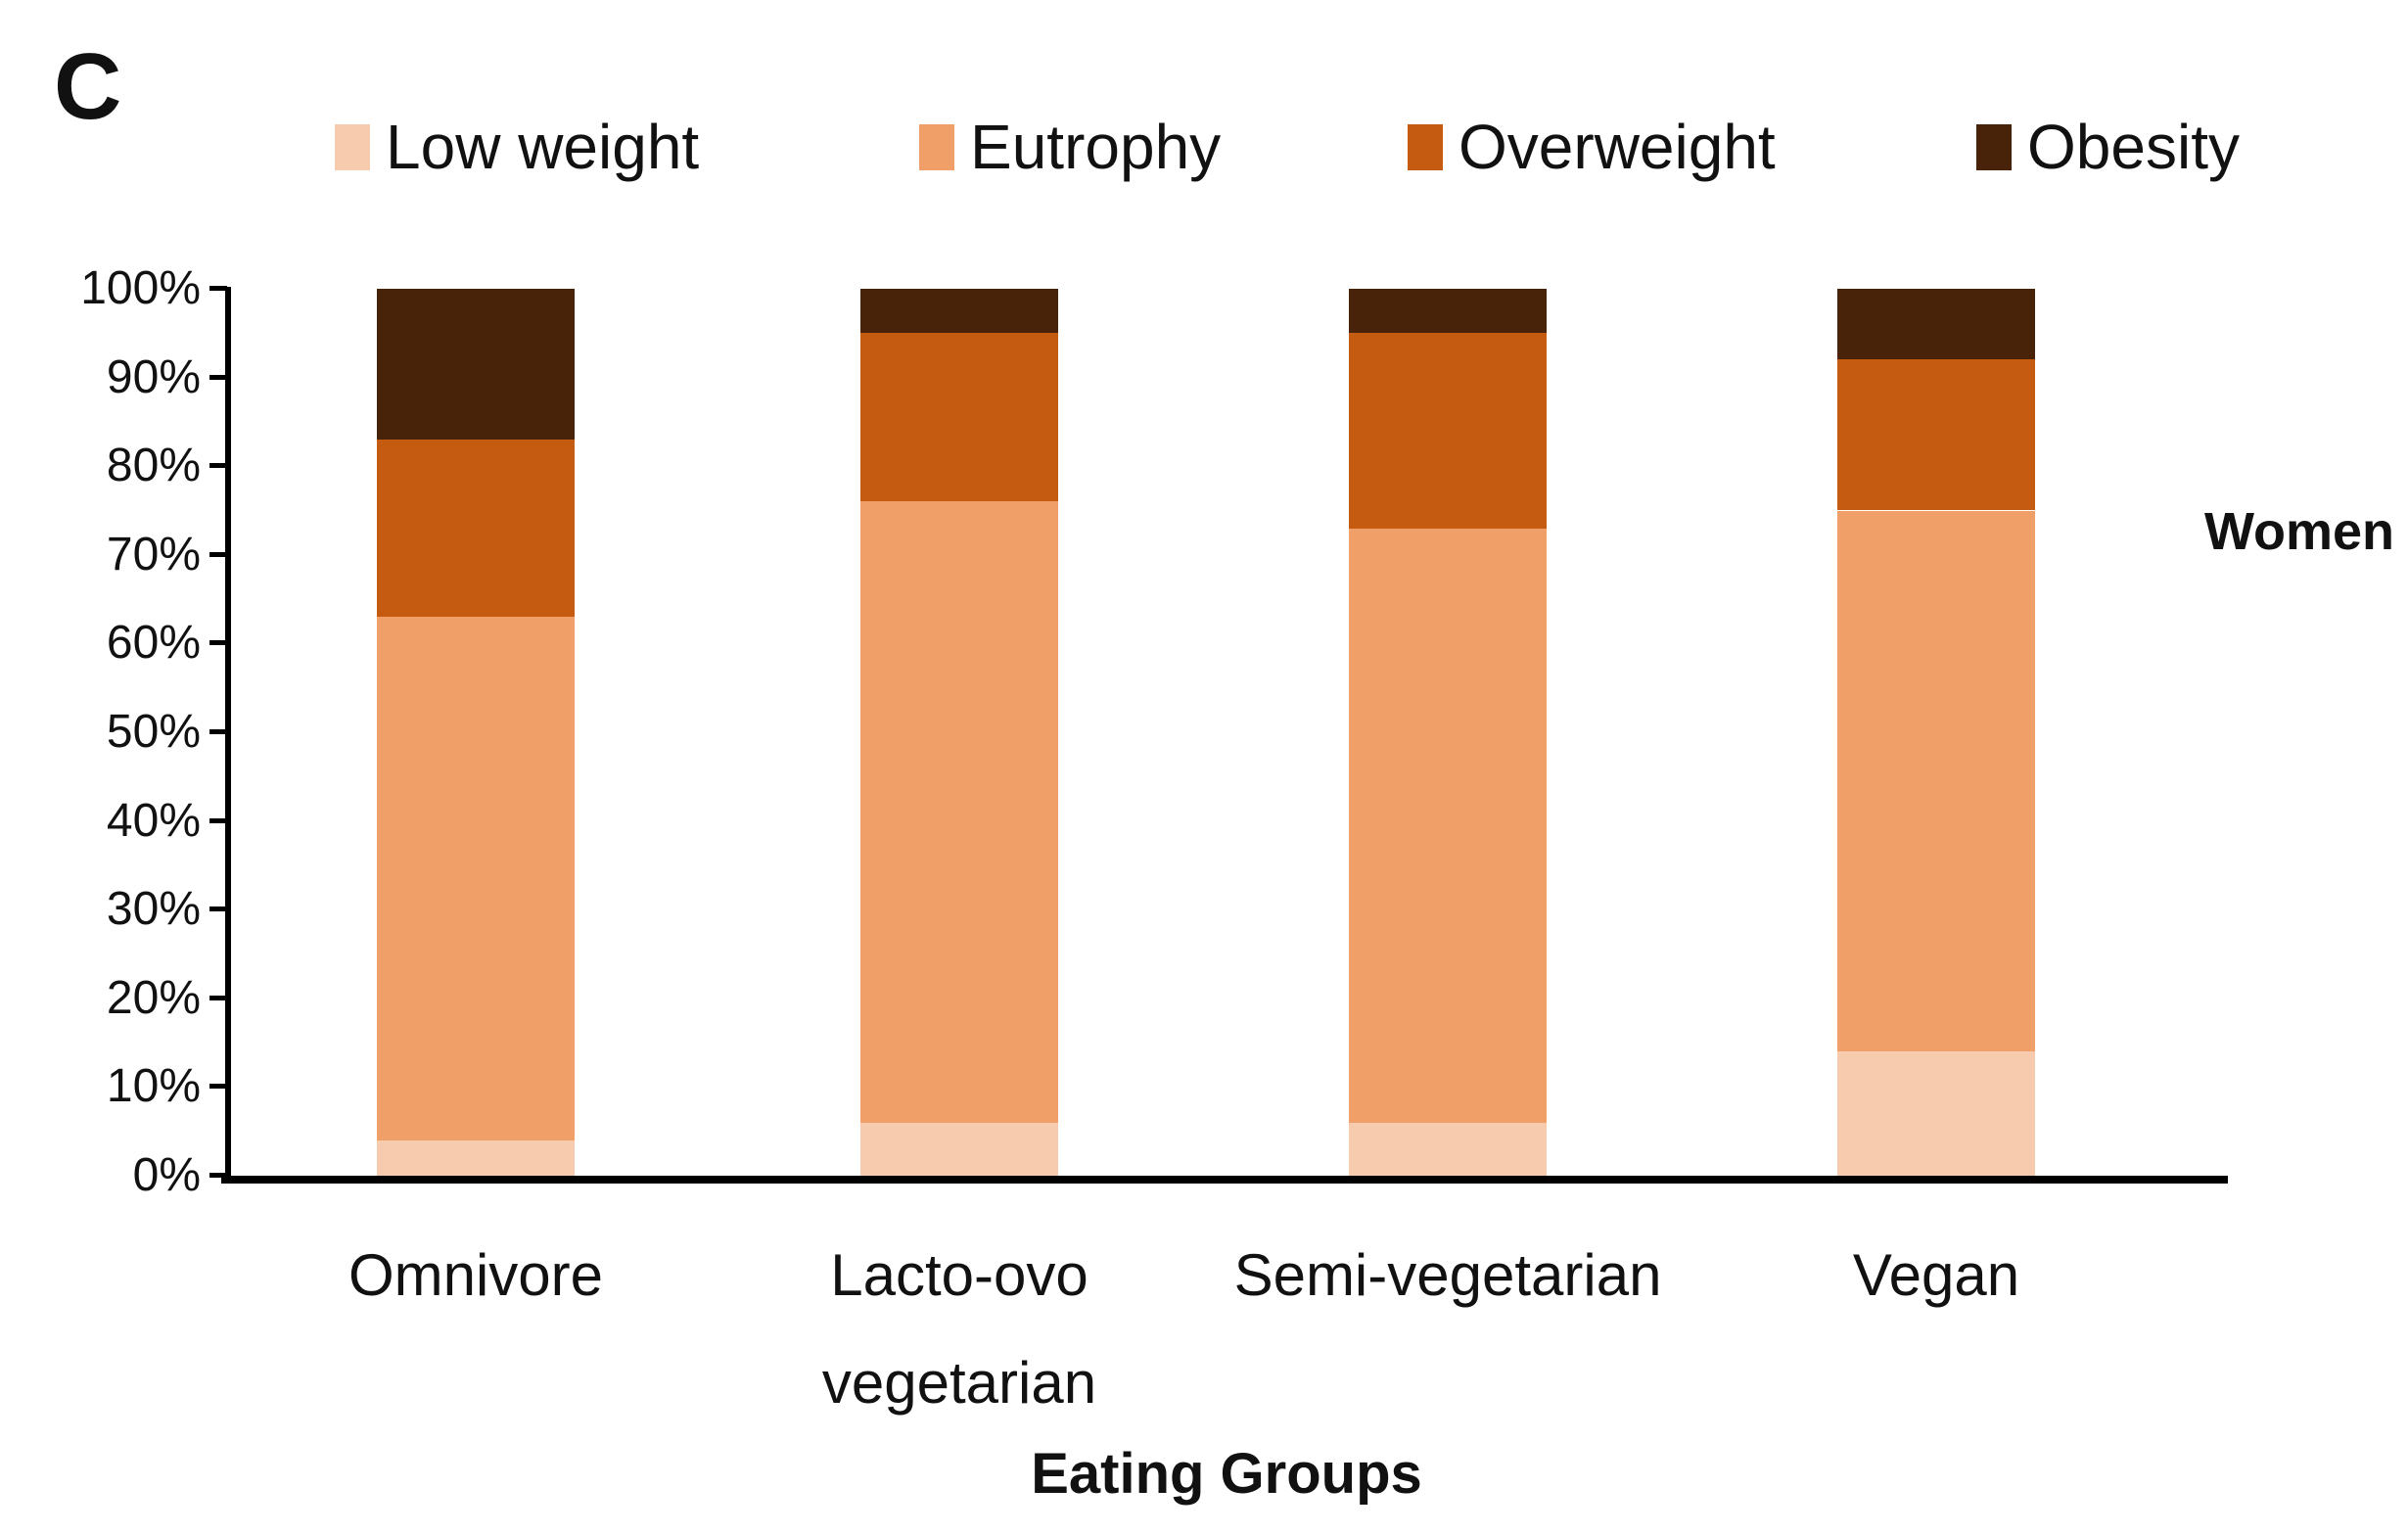  Describe the element at coordinates (153, 732) in the screenshot. I see `y-tick-label: 50%` at that location.